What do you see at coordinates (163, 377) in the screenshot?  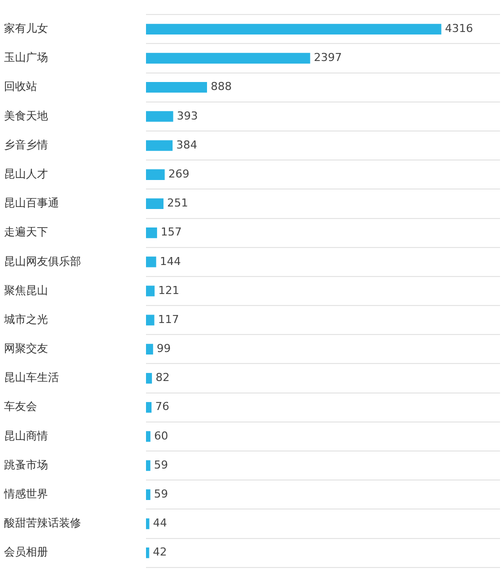 I see `data-label: 82` at bounding box center [163, 377].